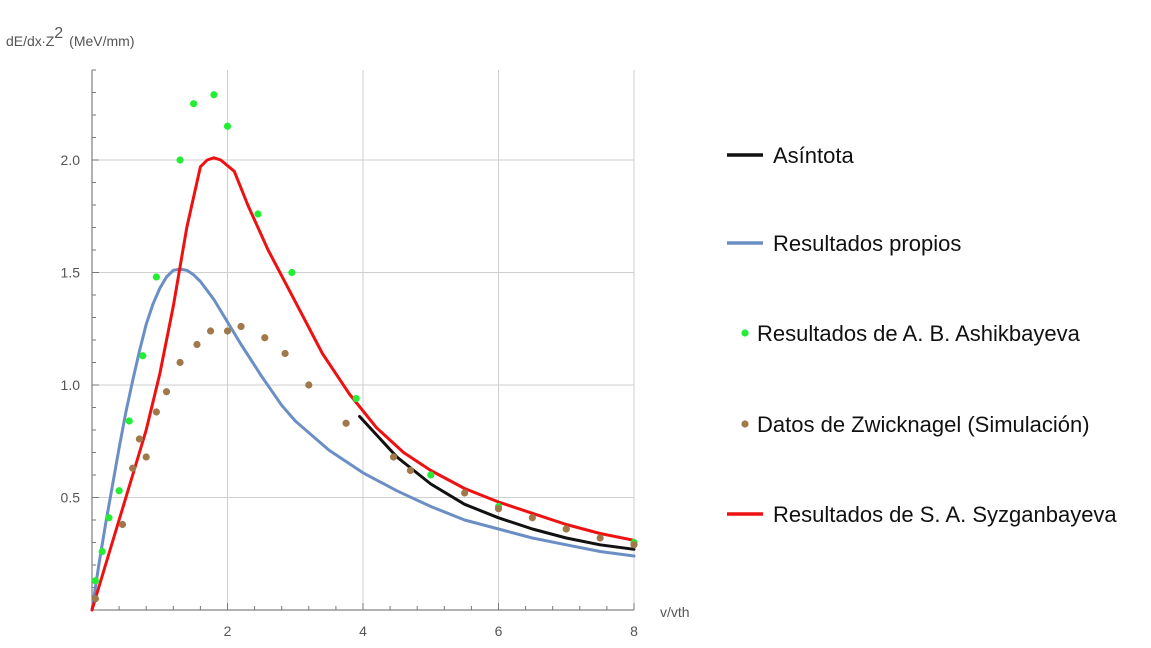  I want to click on series-0-line, so click(497, 483).